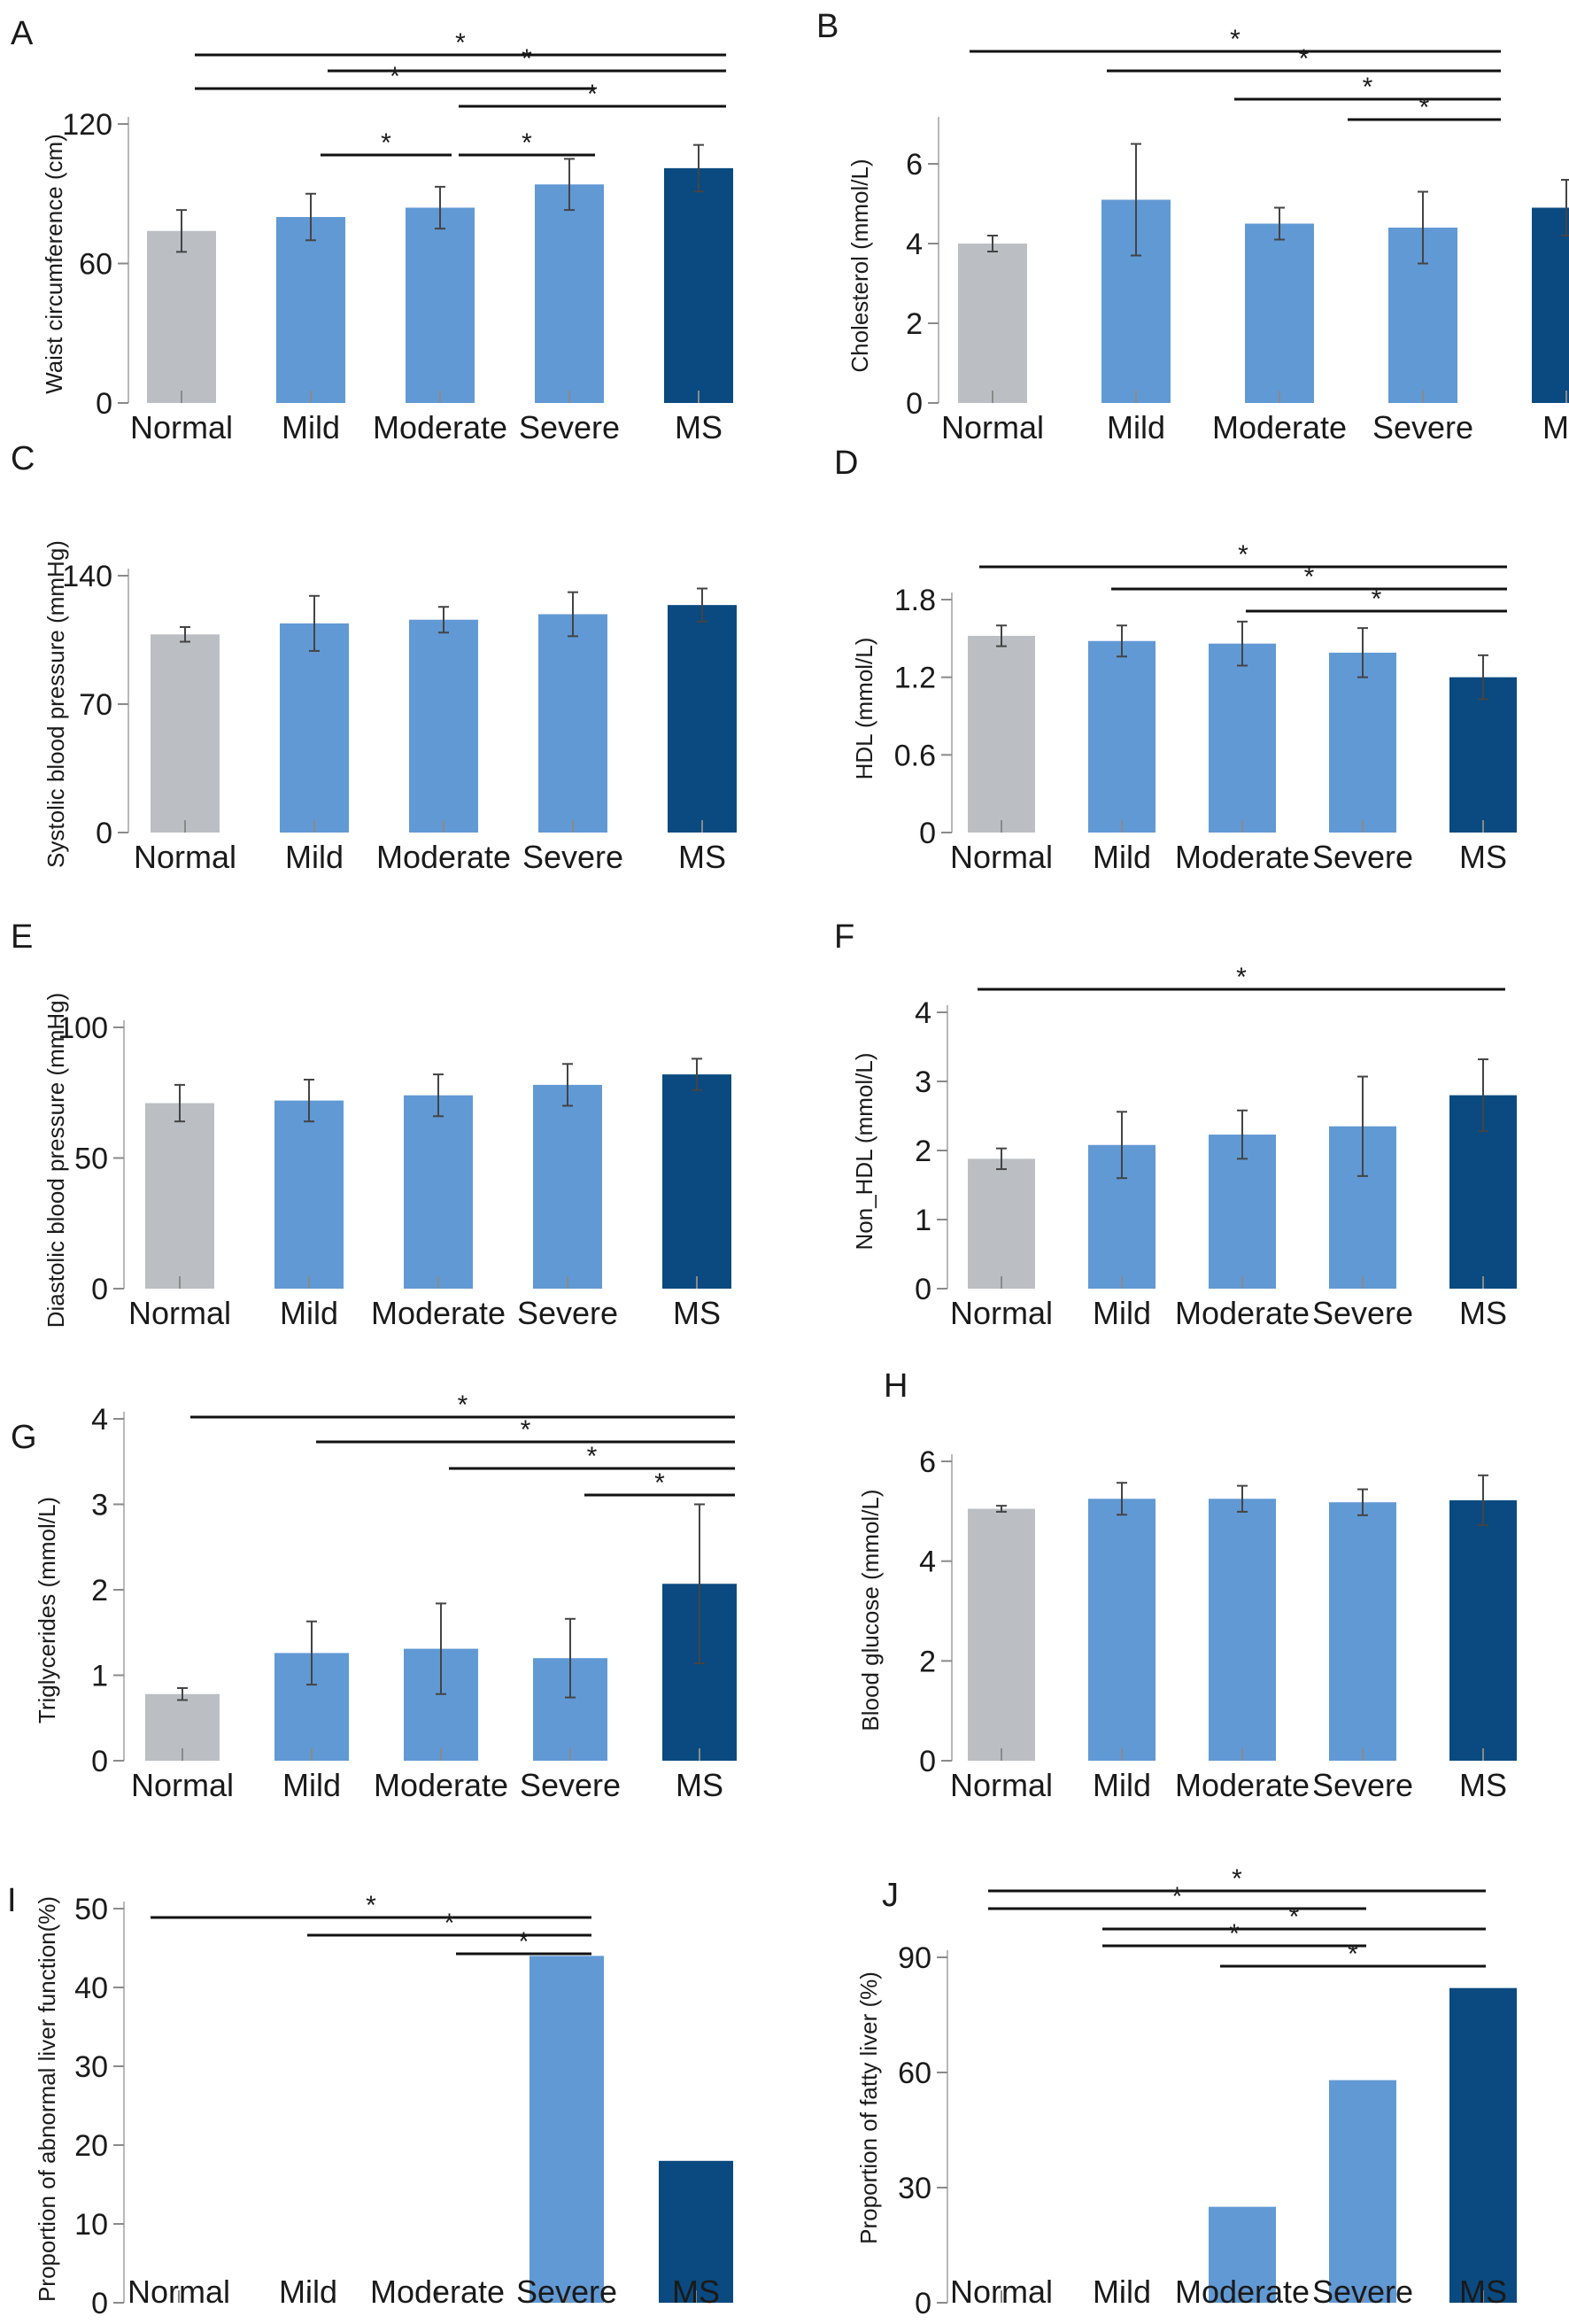 The width and height of the screenshot is (1569, 2324). I want to click on y-tick-label: 10, so click(91, 2225).